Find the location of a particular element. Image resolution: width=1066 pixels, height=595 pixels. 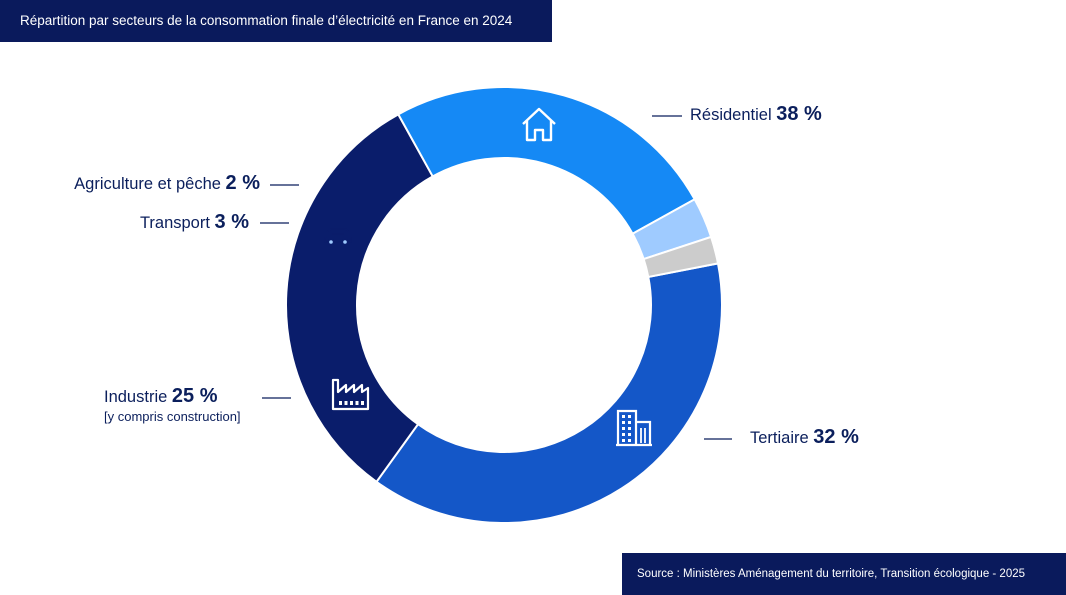

car-icon is located at coordinates (338, 237).